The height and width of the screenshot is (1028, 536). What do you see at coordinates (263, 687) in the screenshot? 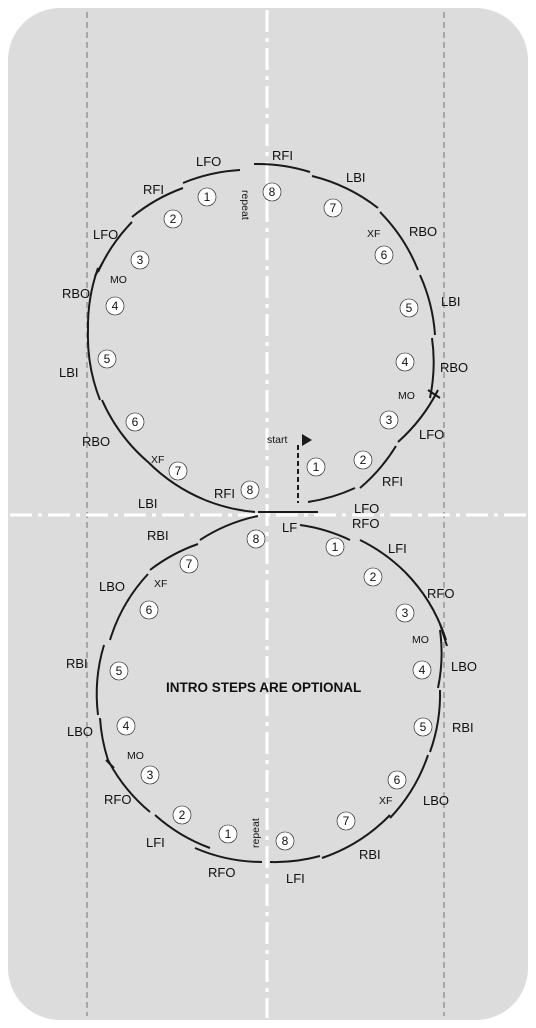
I see `intro-note: INTRO STEPS ARE OPTIONAL` at bounding box center [263, 687].